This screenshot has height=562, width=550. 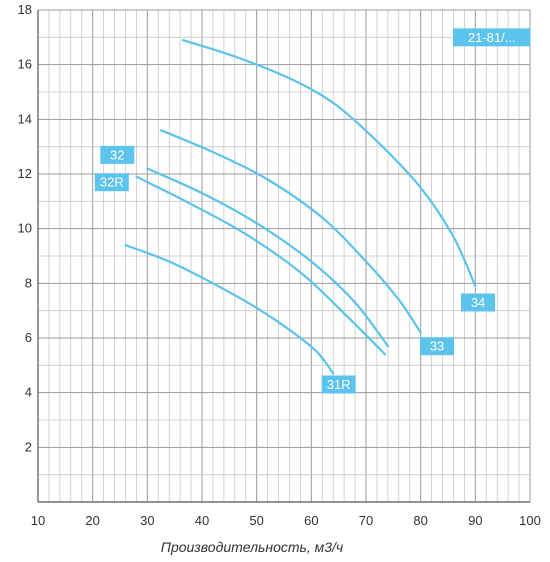 I want to click on y-tick-label: 2, so click(x=28, y=446).